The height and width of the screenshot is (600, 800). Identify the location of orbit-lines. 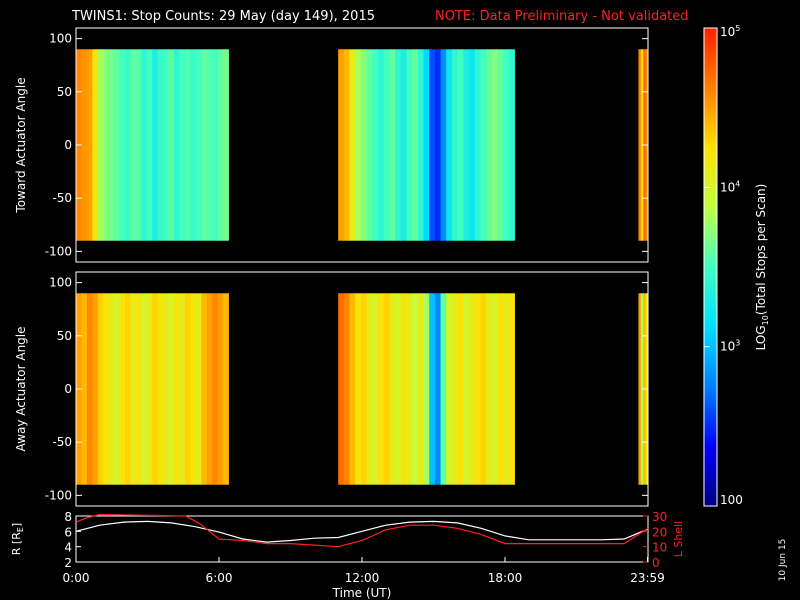
(362, 530).